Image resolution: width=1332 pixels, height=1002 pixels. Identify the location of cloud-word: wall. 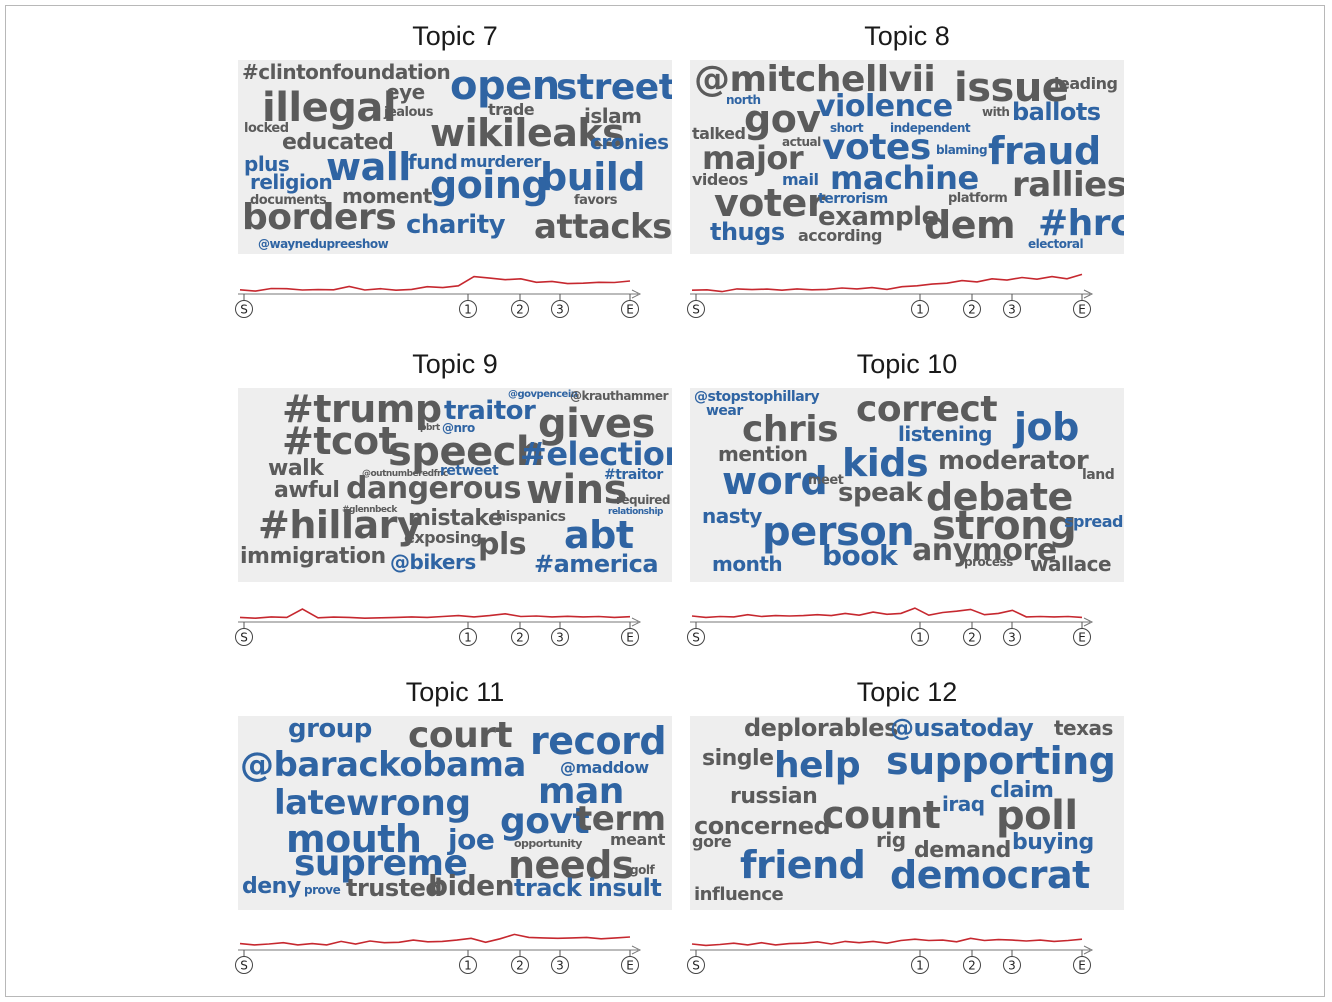
(368, 167).